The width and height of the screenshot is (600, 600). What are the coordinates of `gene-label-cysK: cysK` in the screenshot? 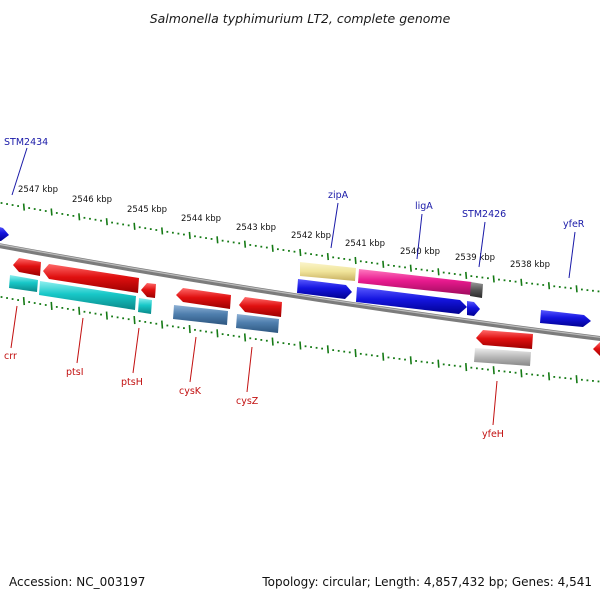 It's located at (190, 391).